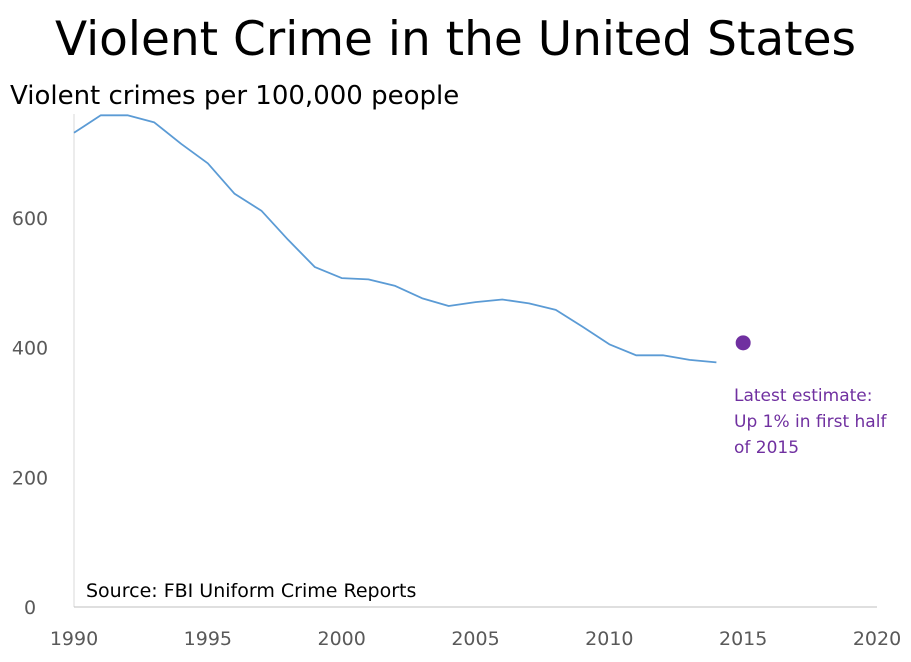 This screenshot has width=911, height=662. I want to click on y-tick-label: 200, so click(30, 478).